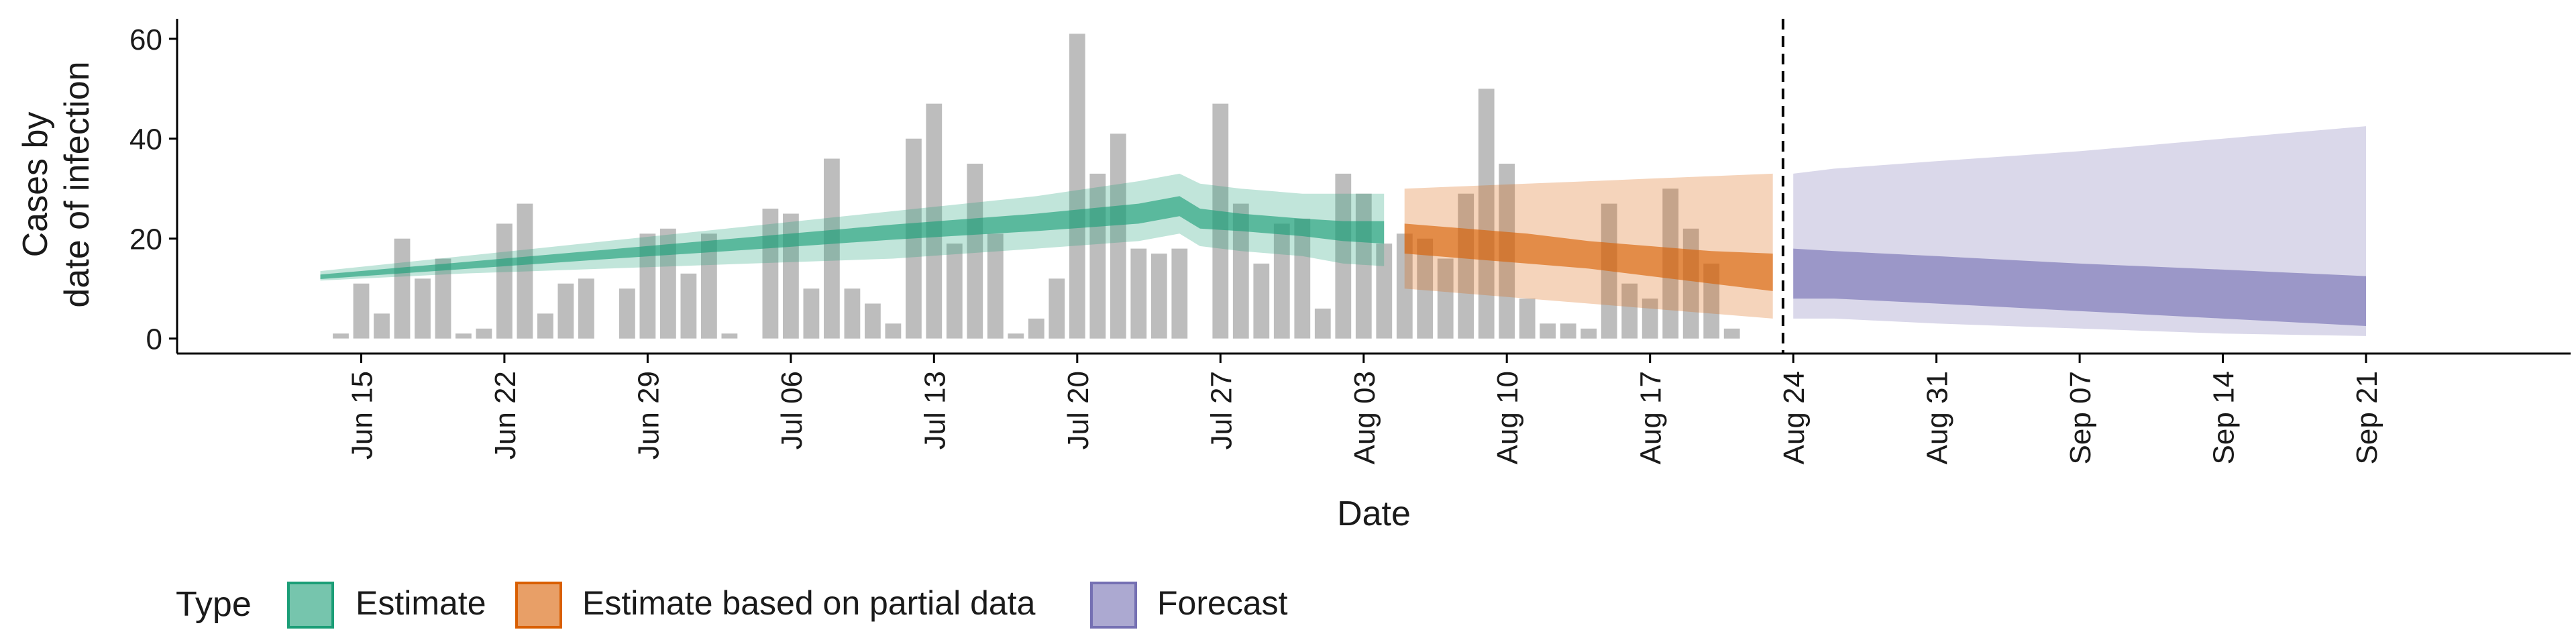  Describe the element at coordinates (35, 185) in the screenshot. I see `y-axis-label-line-1: Cases by` at that location.